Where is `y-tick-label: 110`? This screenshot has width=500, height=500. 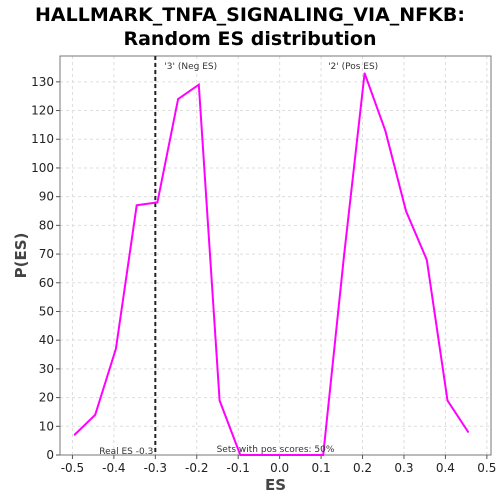
y-tick-label: 110 is located at coordinates (42, 139).